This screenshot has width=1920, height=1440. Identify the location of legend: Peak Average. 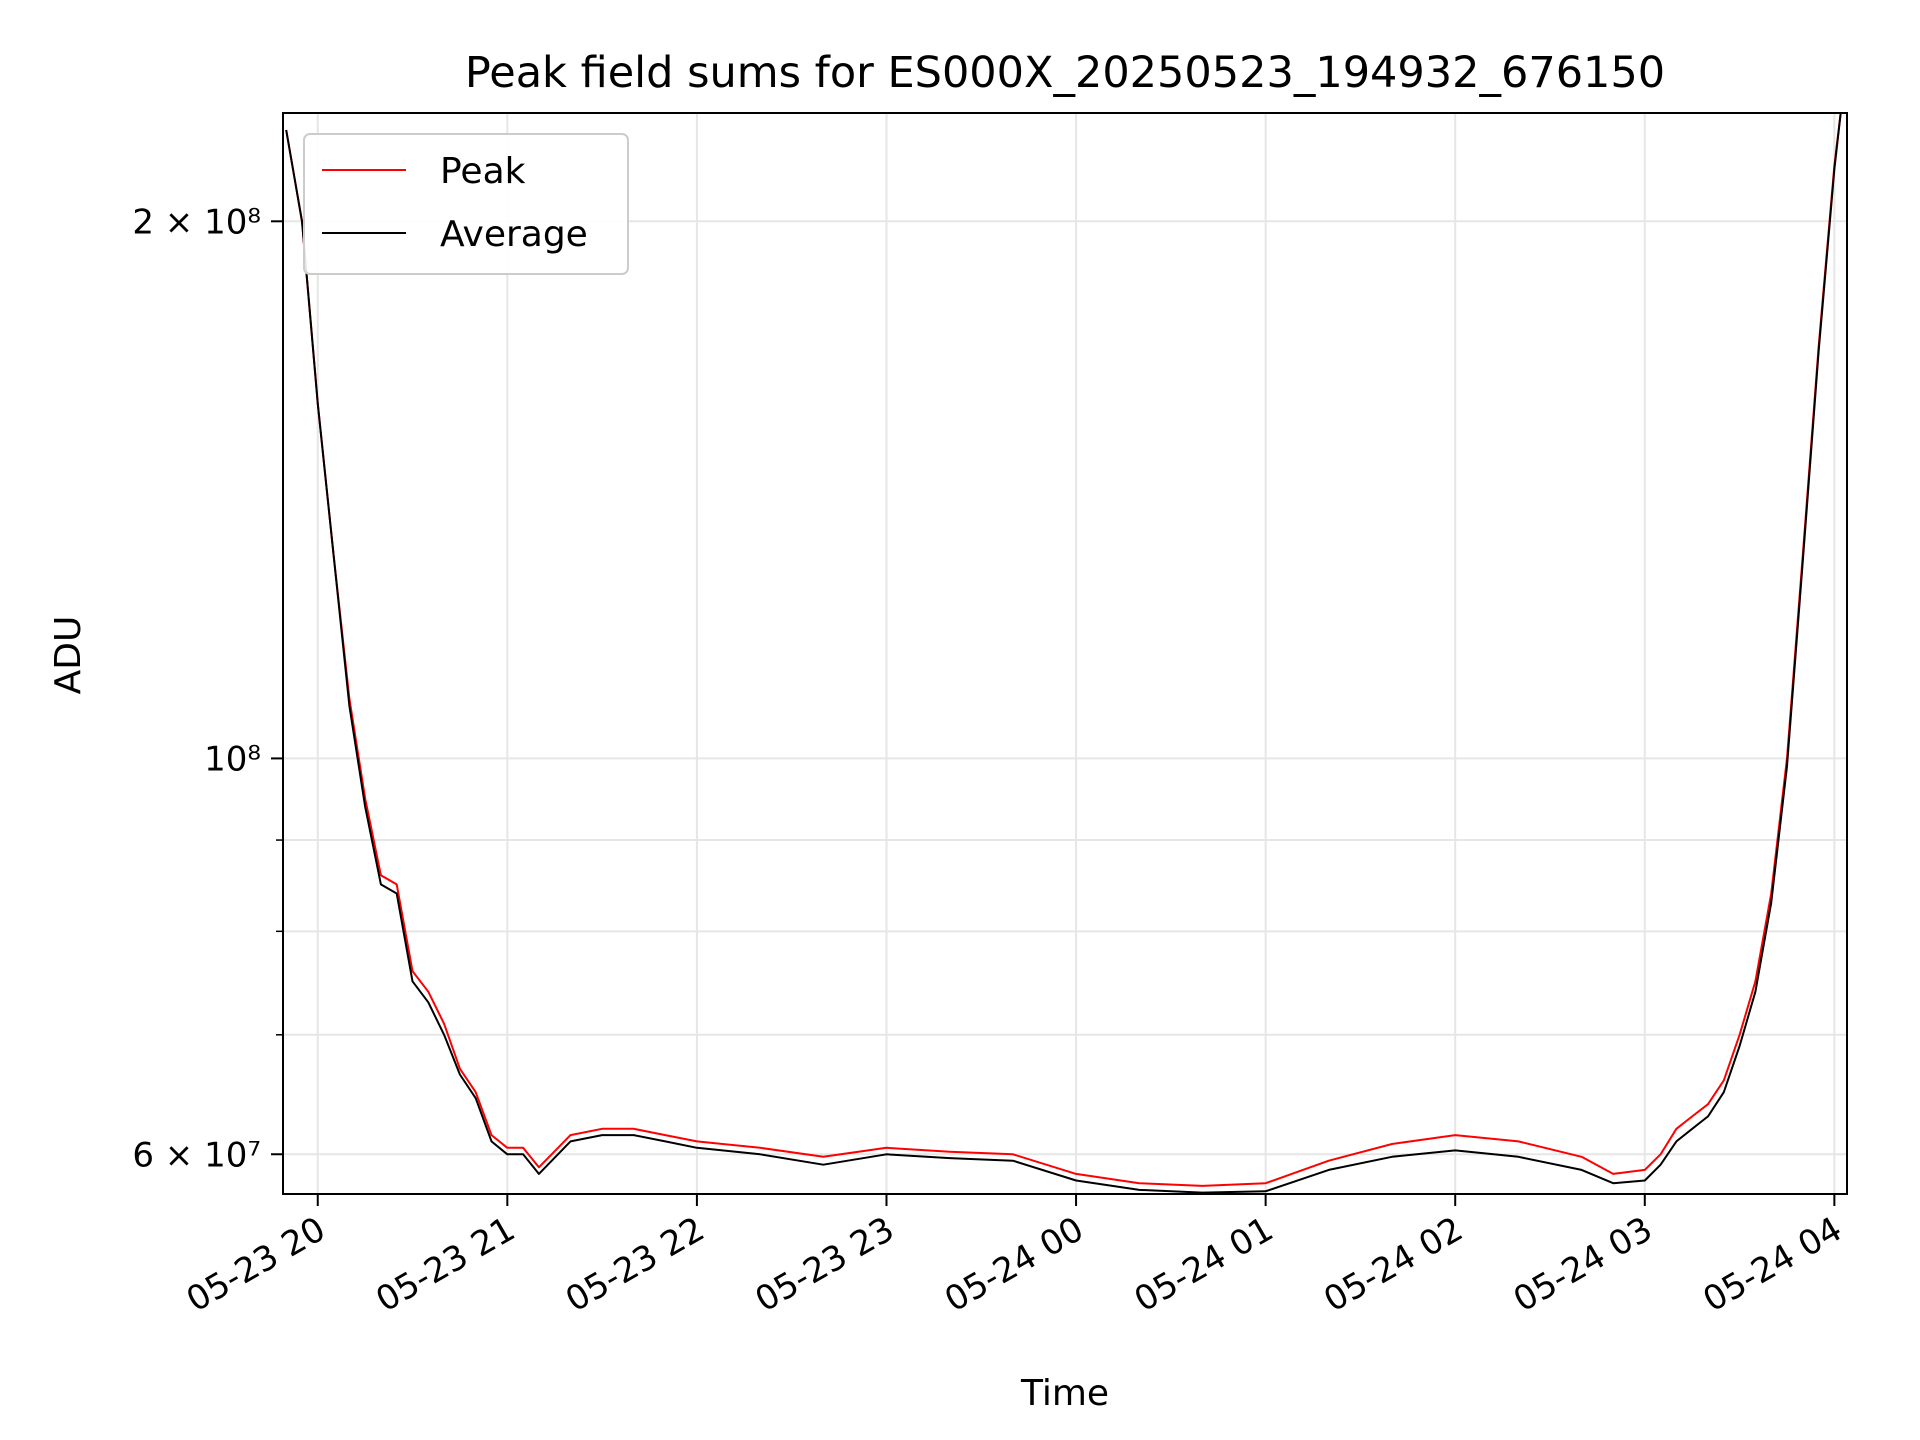
(466, 204).